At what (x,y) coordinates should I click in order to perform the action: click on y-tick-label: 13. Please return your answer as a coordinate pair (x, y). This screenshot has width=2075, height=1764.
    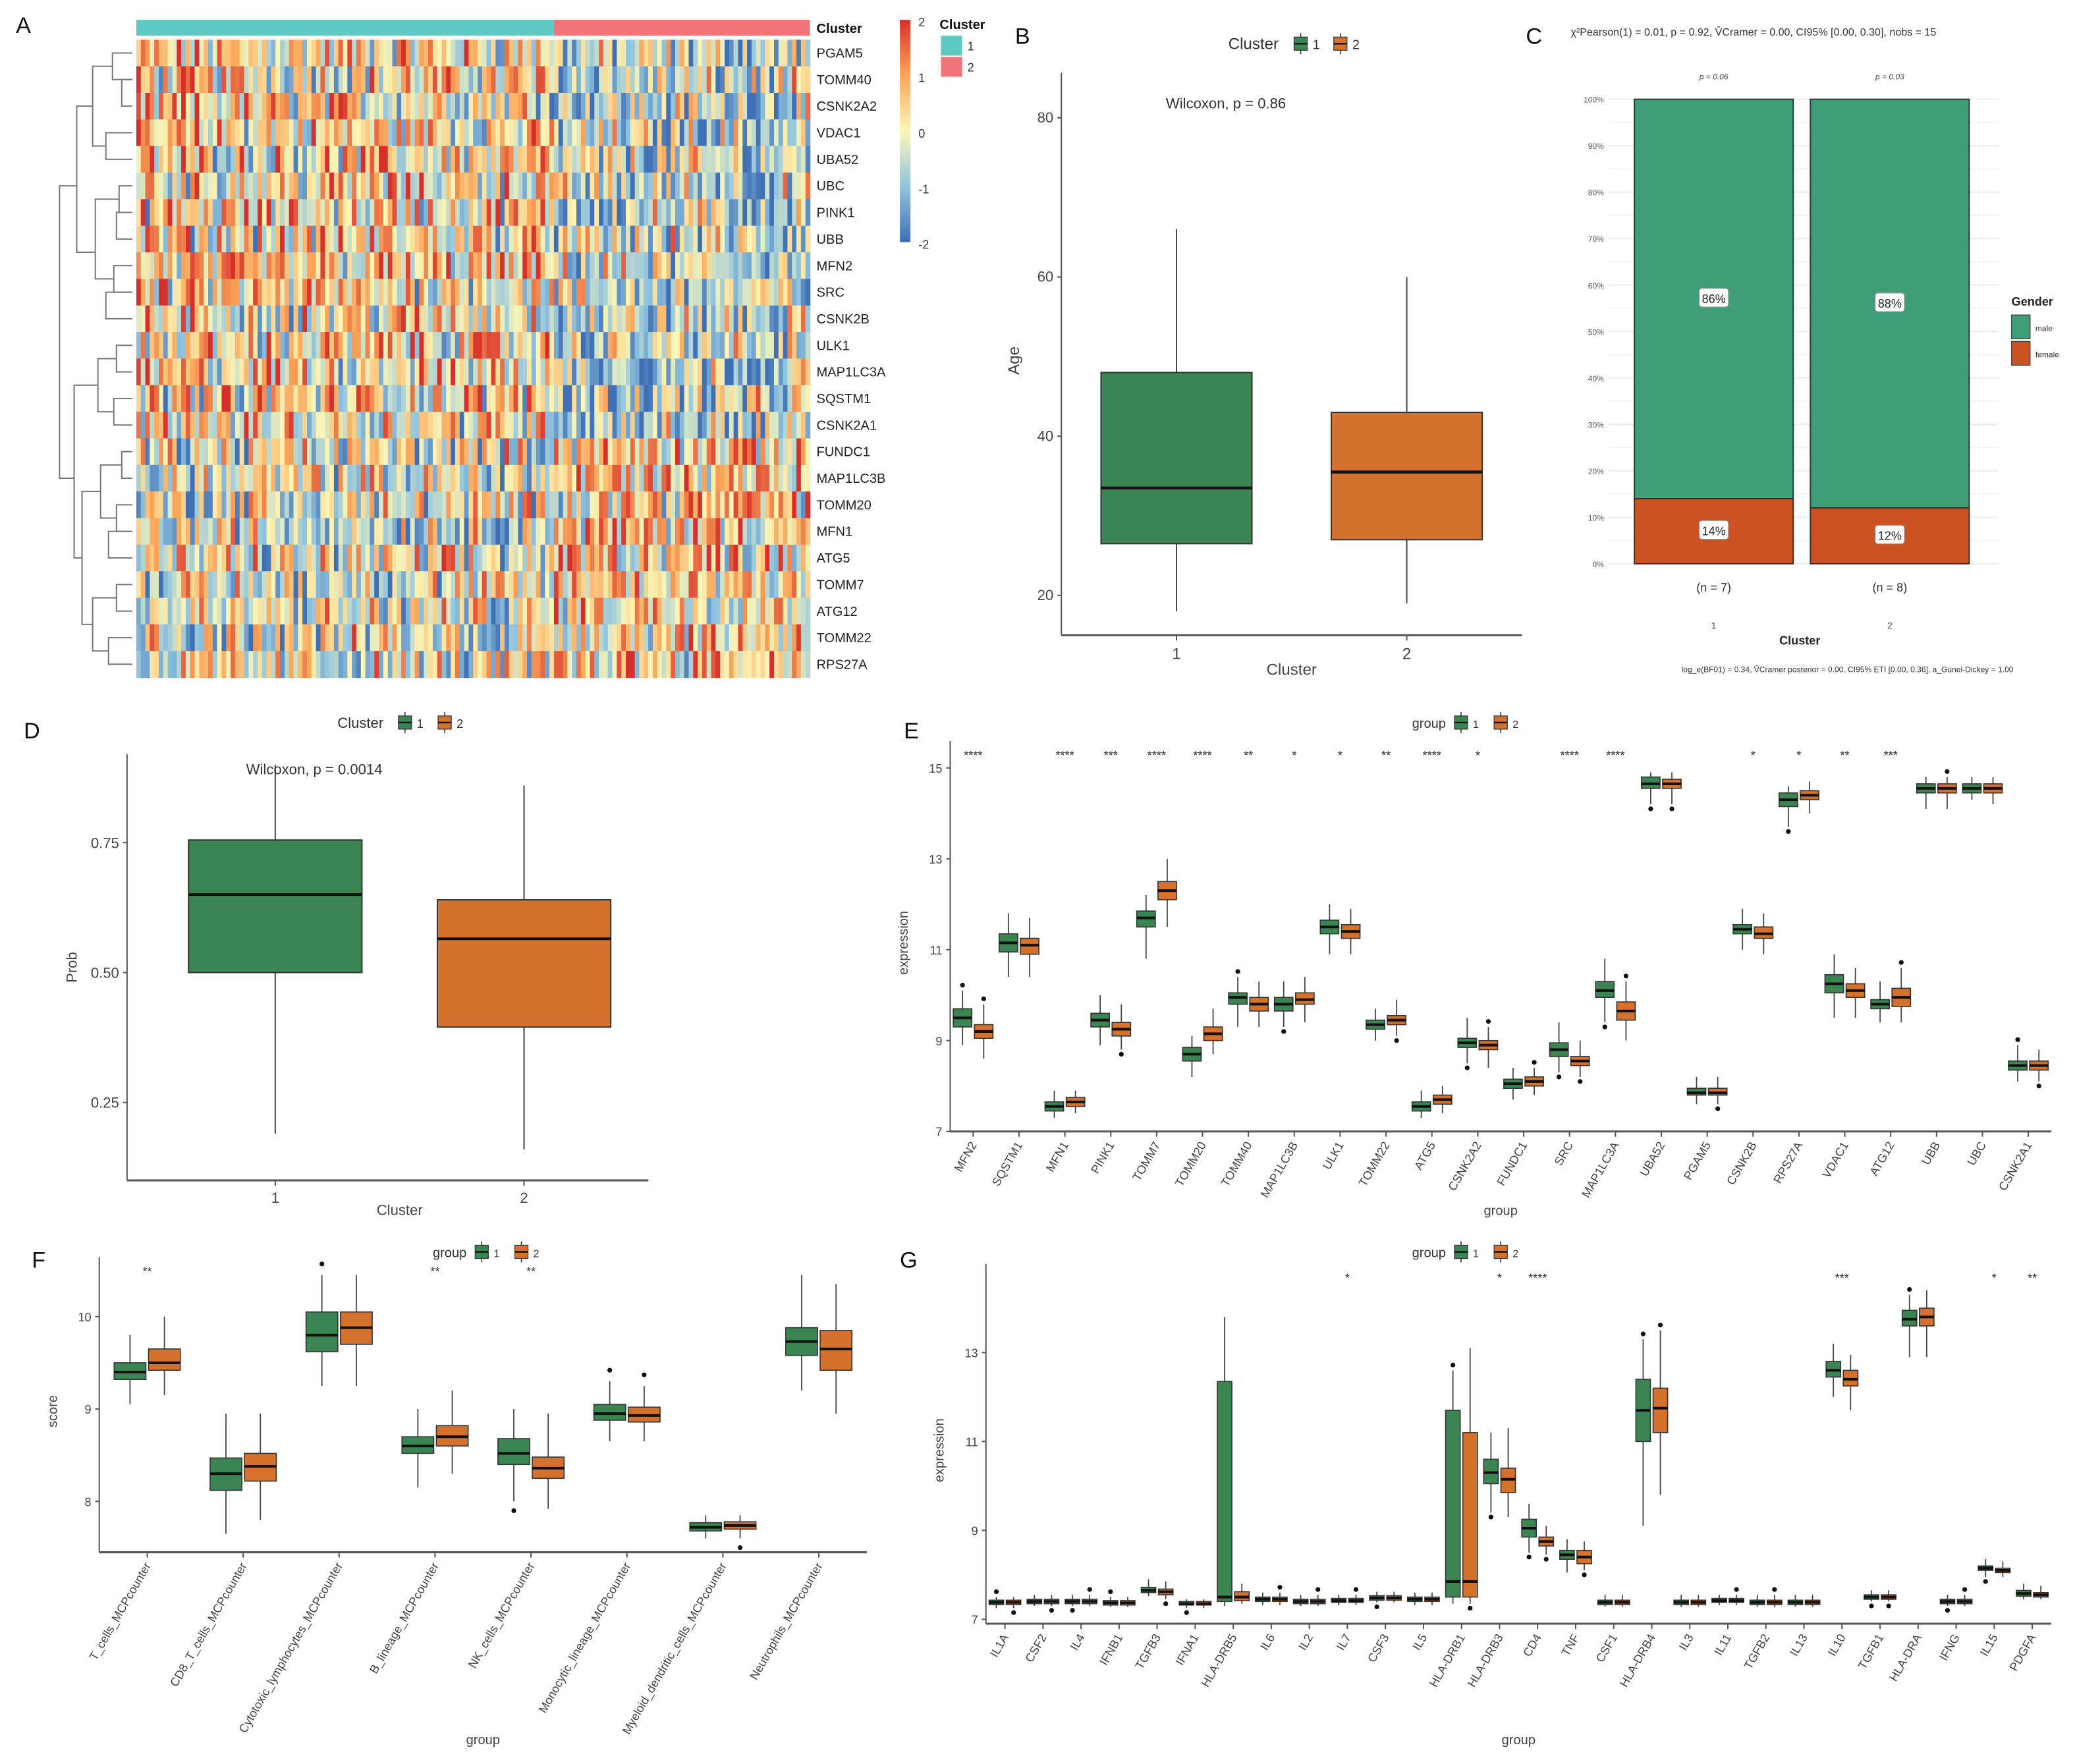
    Looking at the image, I should click on (971, 1353).